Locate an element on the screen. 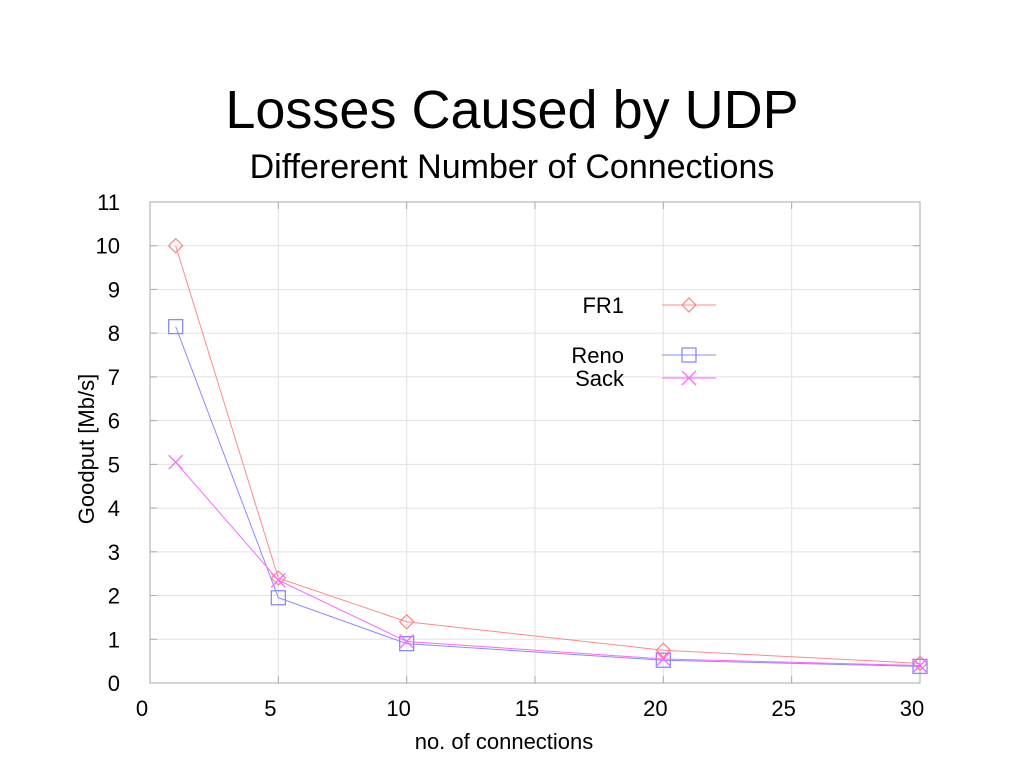 Image resolution: width=1024 pixels, height=768 pixels. y-tick-label: 10 is located at coordinates (108, 246).